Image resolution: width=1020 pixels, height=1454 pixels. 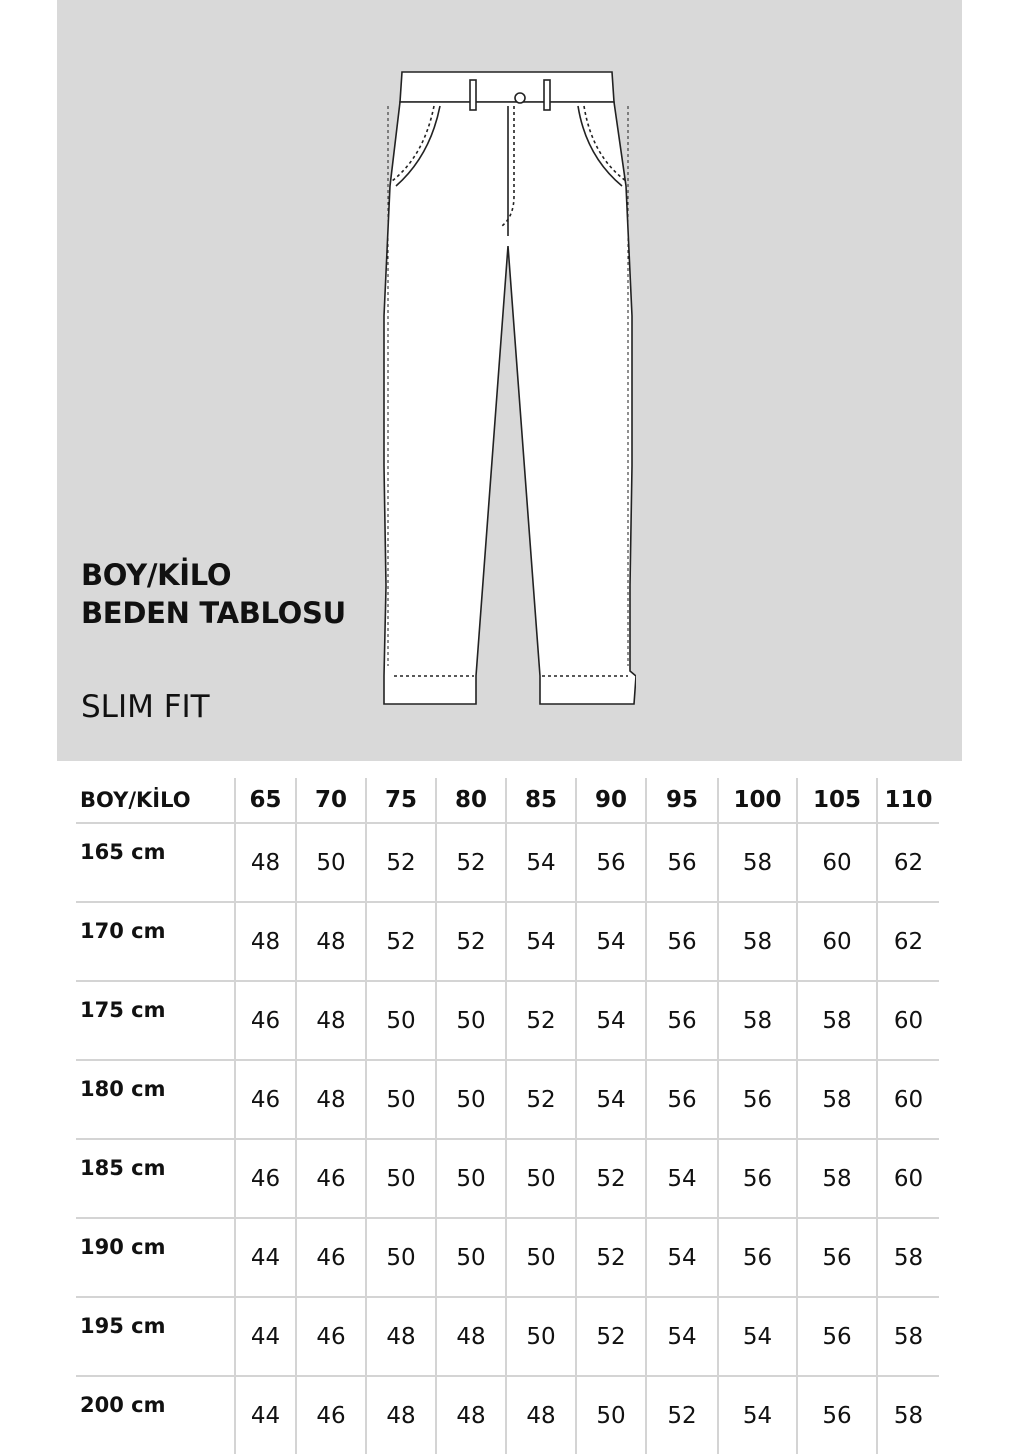 I want to click on fit-label: SLIM FIT, so click(x=145, y=707).